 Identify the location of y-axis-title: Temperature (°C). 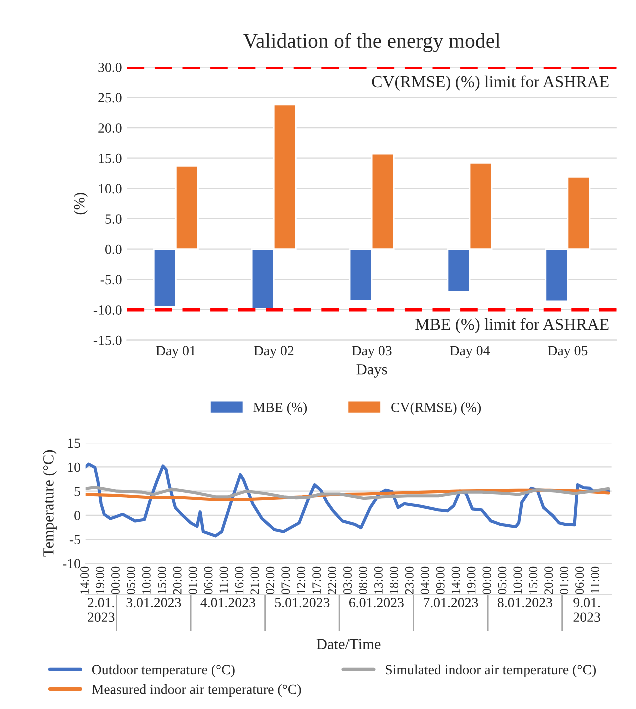
(50, 503).